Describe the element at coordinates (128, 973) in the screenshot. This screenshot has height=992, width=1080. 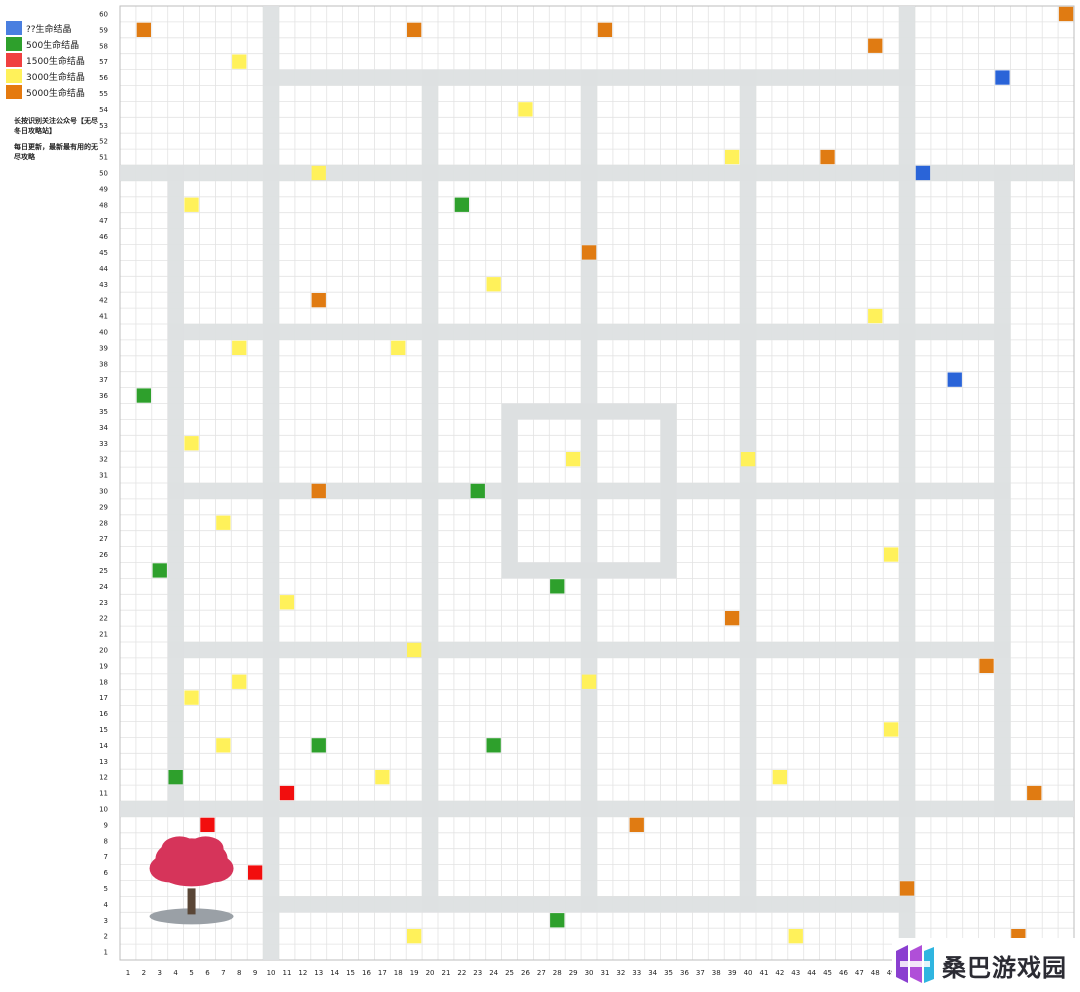
I see `x-tick-label: 1` at that location.